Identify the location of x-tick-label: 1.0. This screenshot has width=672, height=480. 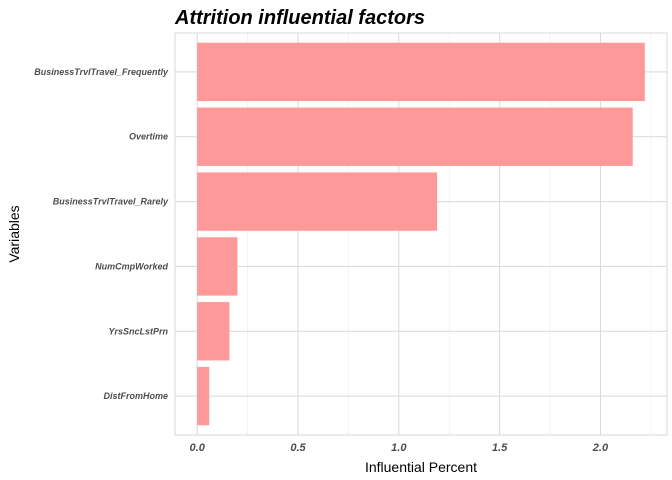
(399, 448).